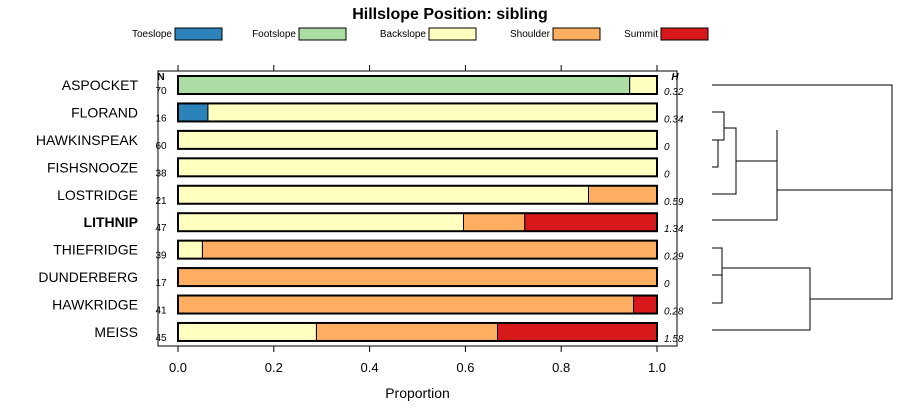  I want to click on legend-label-backslope: Backslope, so click(403, 34).